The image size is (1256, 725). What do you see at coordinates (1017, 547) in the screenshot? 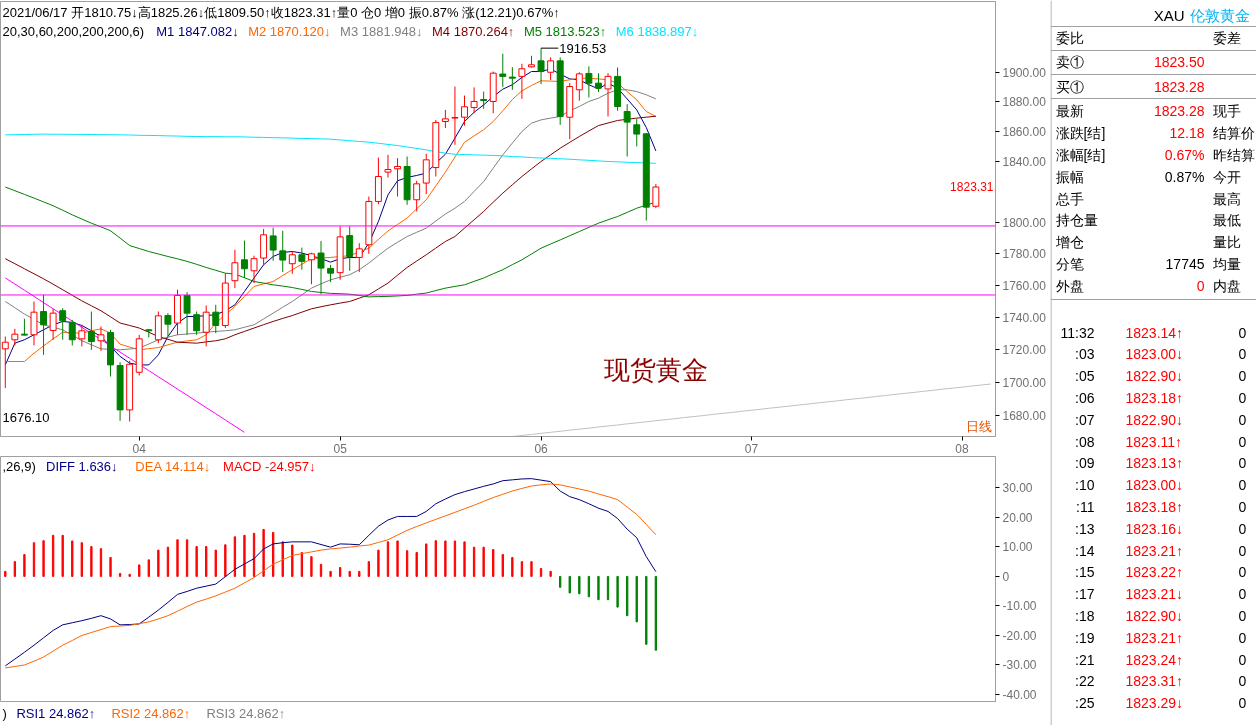
I see `y-tick-label: 10.00` at bounding box center [1017, 547].